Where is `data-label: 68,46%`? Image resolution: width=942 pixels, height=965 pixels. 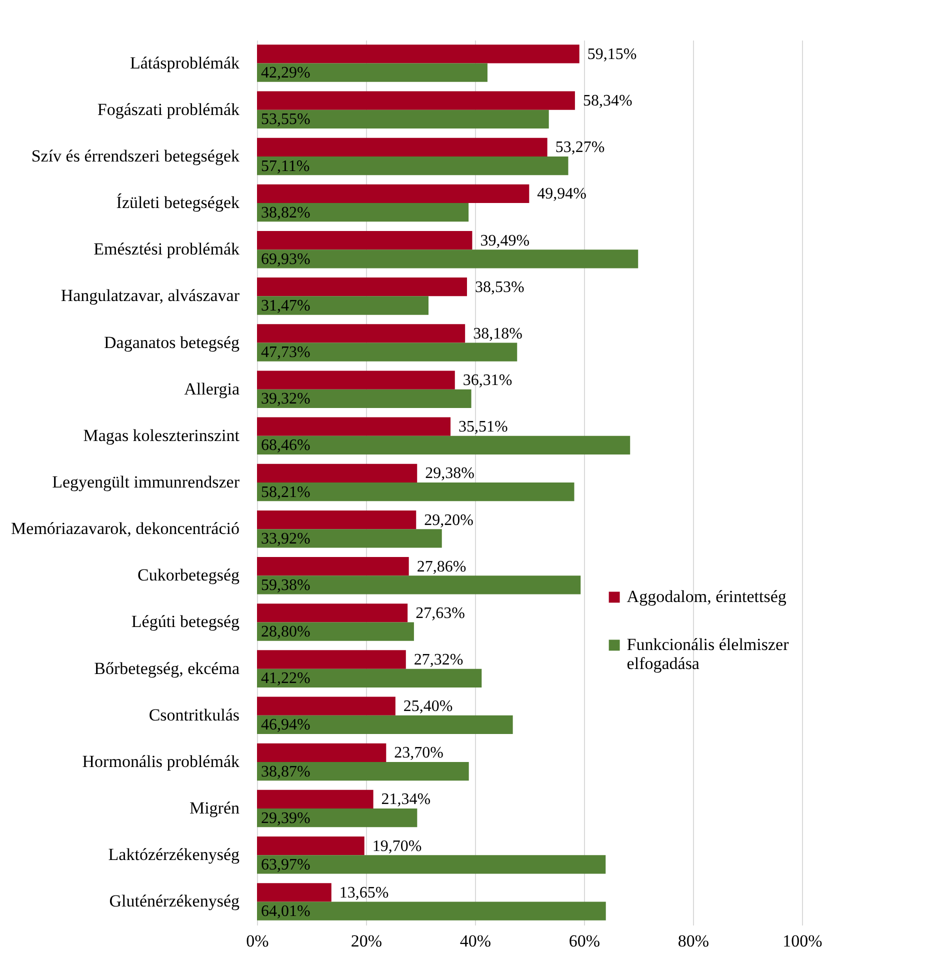 data-label: 68,46% is located at coordinates (285, 445).